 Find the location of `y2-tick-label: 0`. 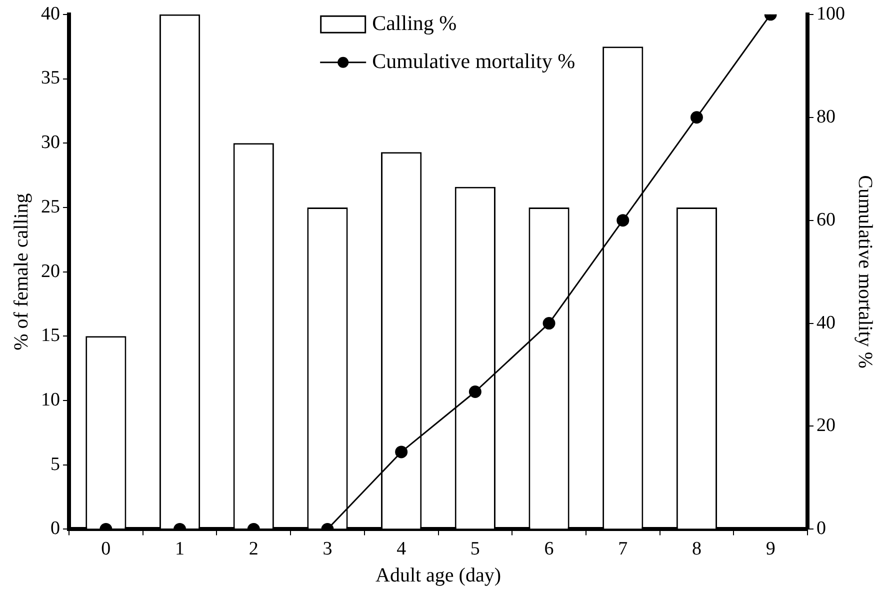

y2-tick-label: 0 is located at coordinates (821, 529).